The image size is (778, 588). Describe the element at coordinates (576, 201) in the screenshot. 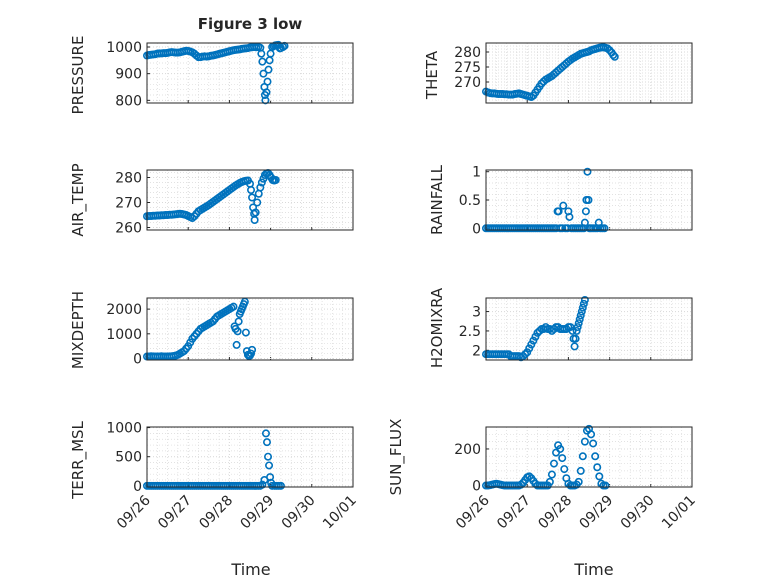

I see `panel-rainfall: 00.51` at that location.